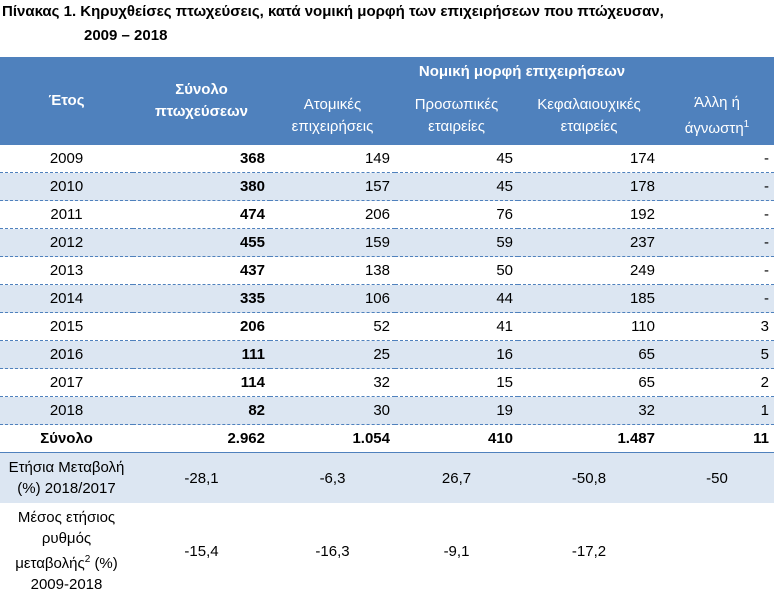  I want to click on data-row: 2014 335 106 44 185-, so click(387, 298).